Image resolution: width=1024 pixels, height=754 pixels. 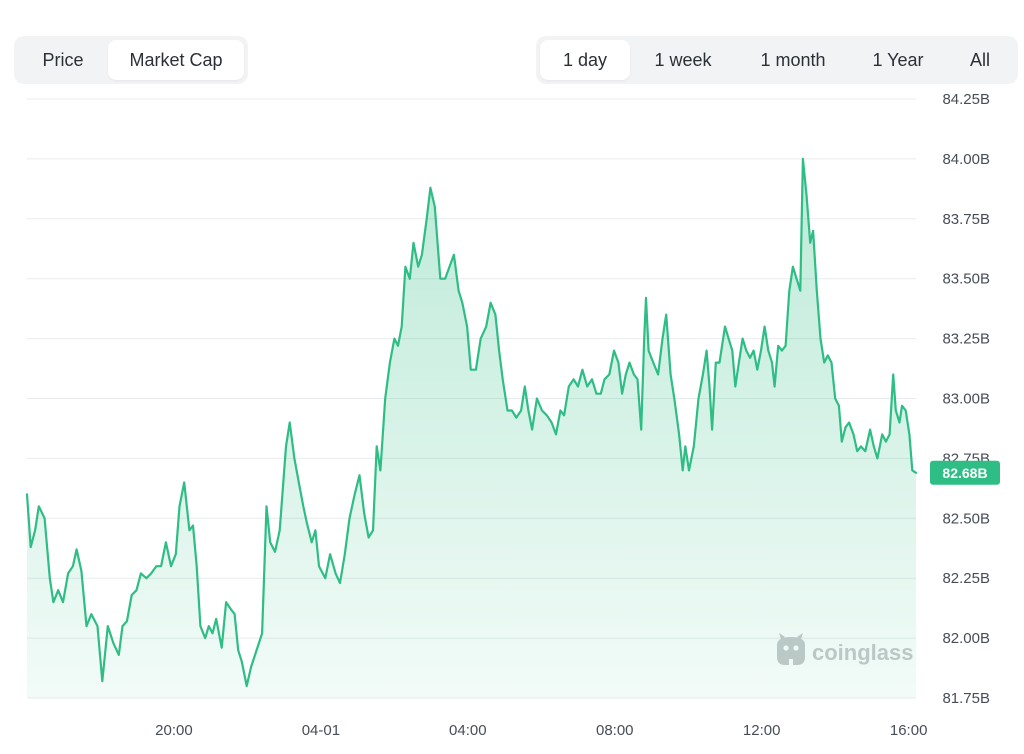 I want to click on y-tick-label: 83.50B, so click(x=966, y=279).